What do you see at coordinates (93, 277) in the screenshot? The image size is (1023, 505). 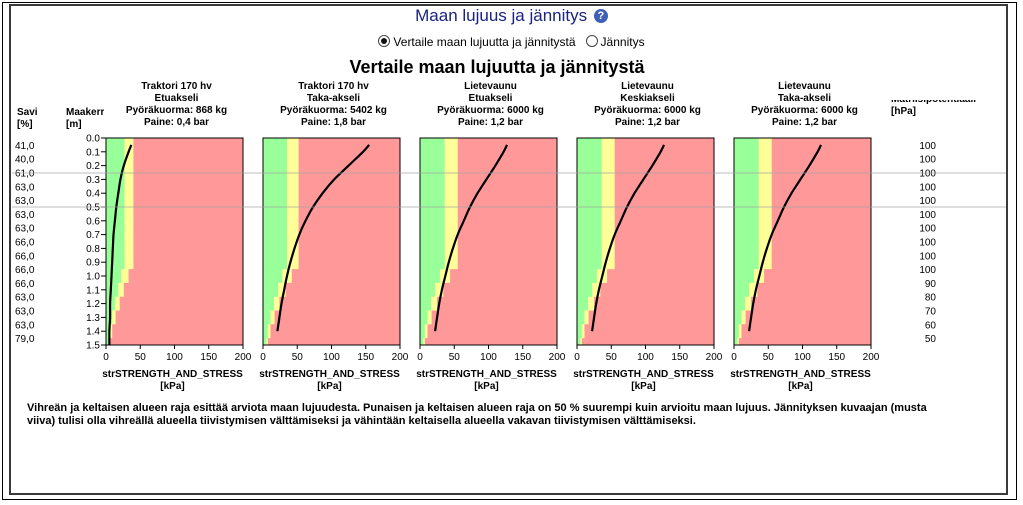 I see `y-tick-label: 1.0` at bounding box center [93, 277].